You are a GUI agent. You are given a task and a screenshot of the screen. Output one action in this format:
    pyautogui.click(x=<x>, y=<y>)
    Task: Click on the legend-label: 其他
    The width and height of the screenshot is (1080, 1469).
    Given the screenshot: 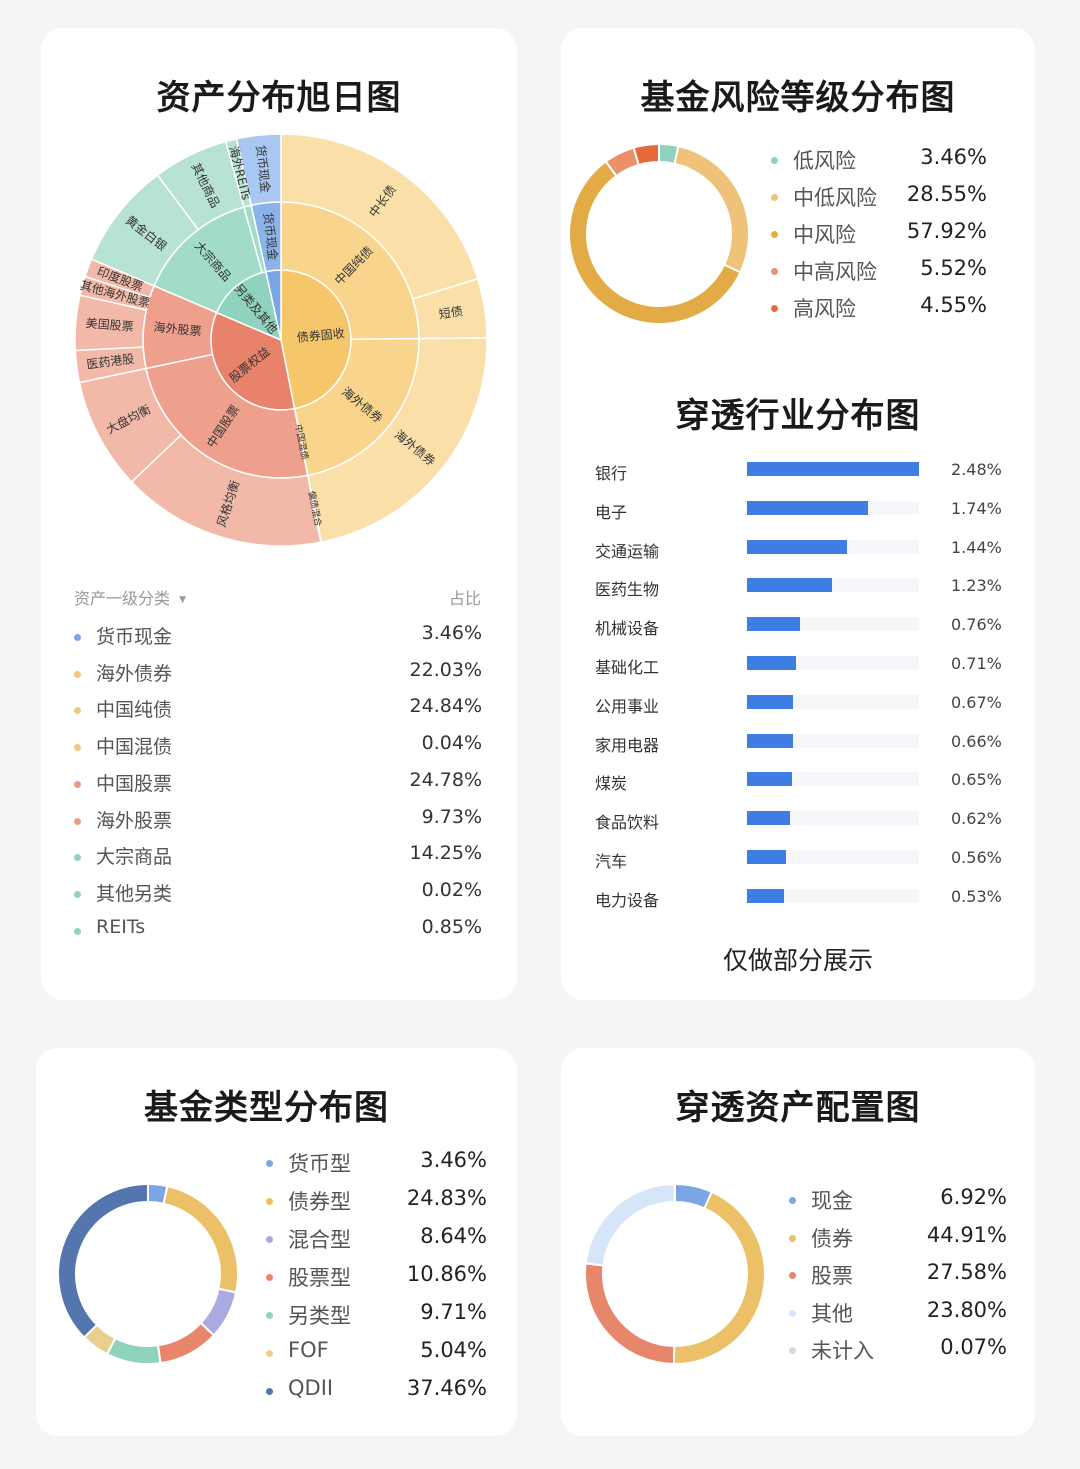 What is the action you would take?
    pyautogui.click(x=832, y=1313)
    